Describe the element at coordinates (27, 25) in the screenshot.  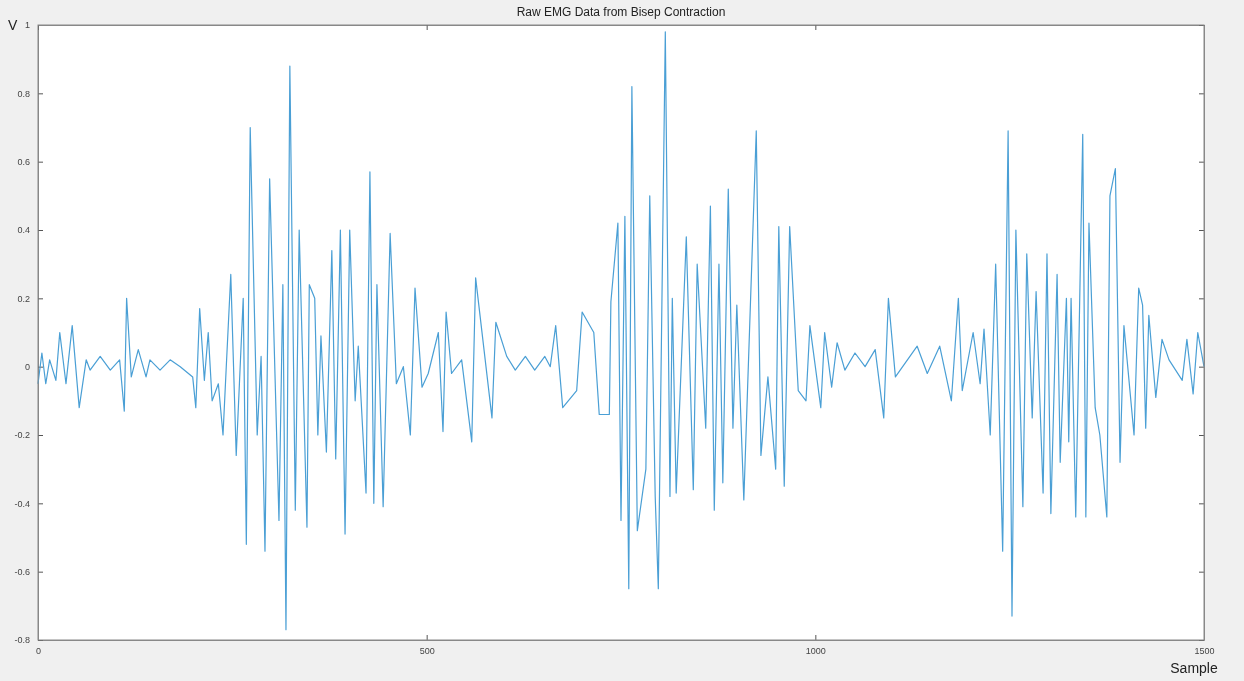
I see `y-tick-label: 1` at that location.